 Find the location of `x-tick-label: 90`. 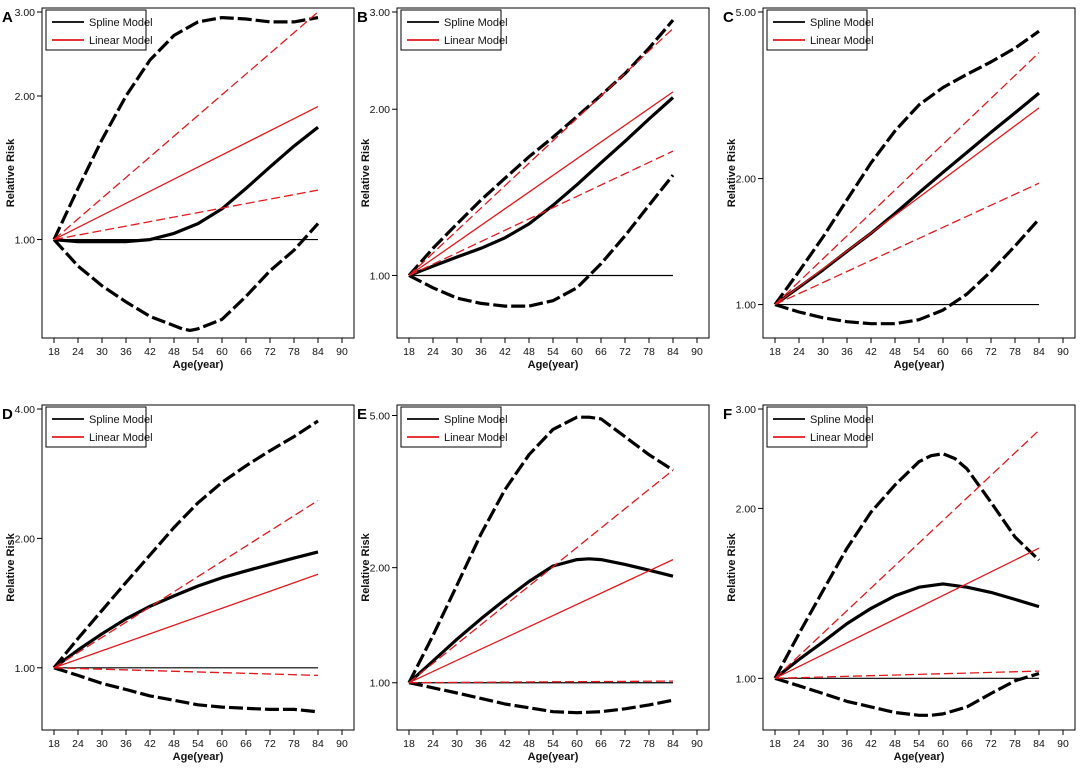

x-tick-label: 90 is located at coordinates (342, 744).